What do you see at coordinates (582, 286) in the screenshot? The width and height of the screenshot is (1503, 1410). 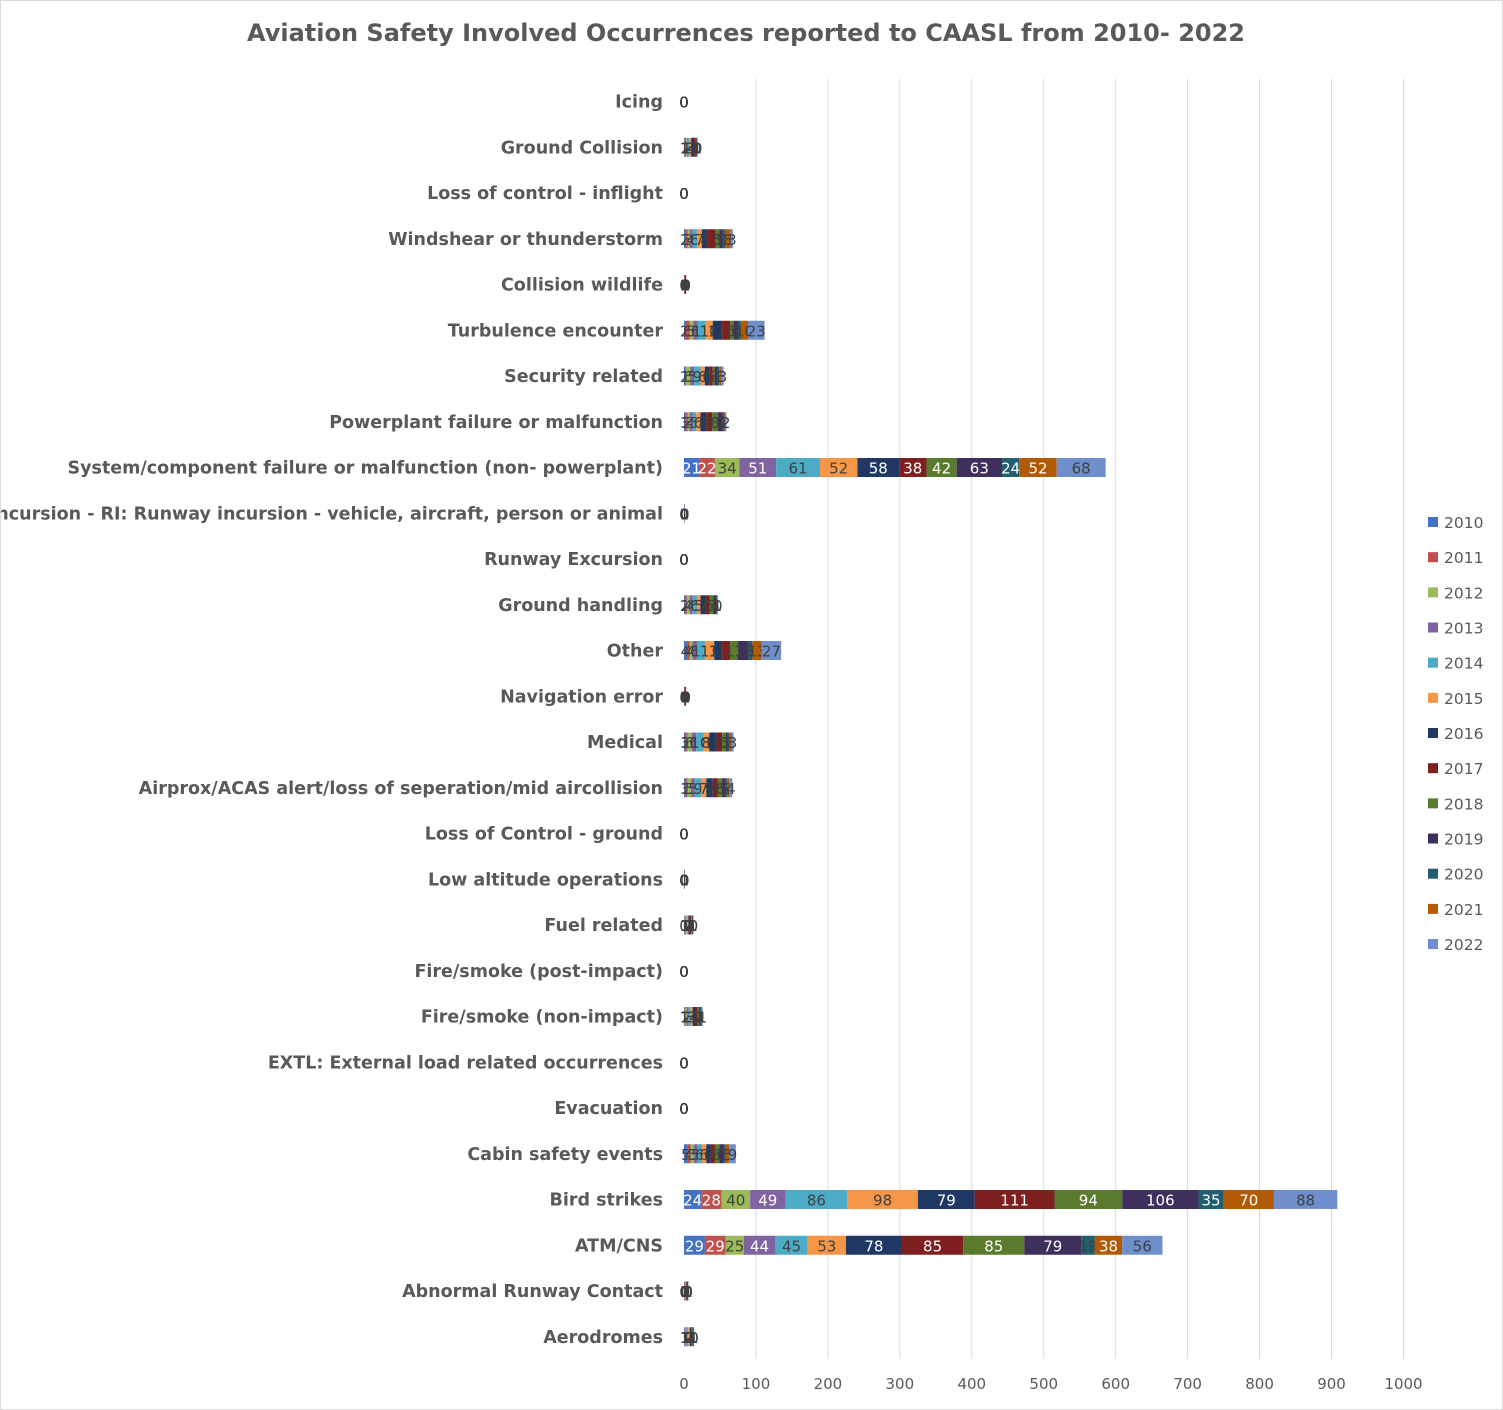 I see `category-label: Collision wildlife` at bounding box center [582, 286].